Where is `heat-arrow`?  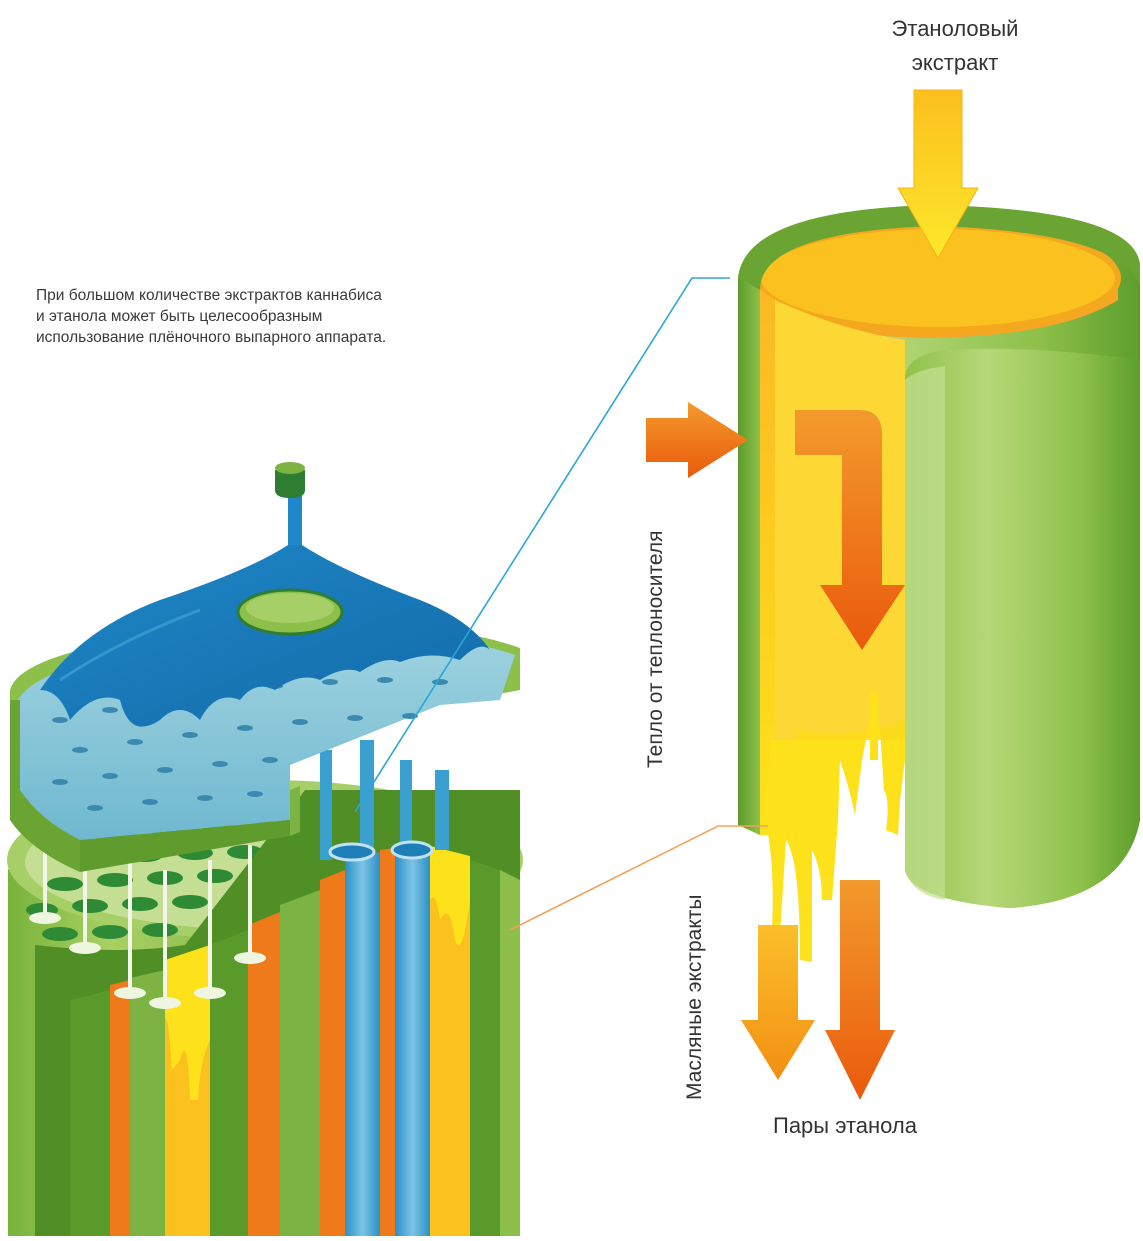 heat-arrow is located at coordinates (697, 440).